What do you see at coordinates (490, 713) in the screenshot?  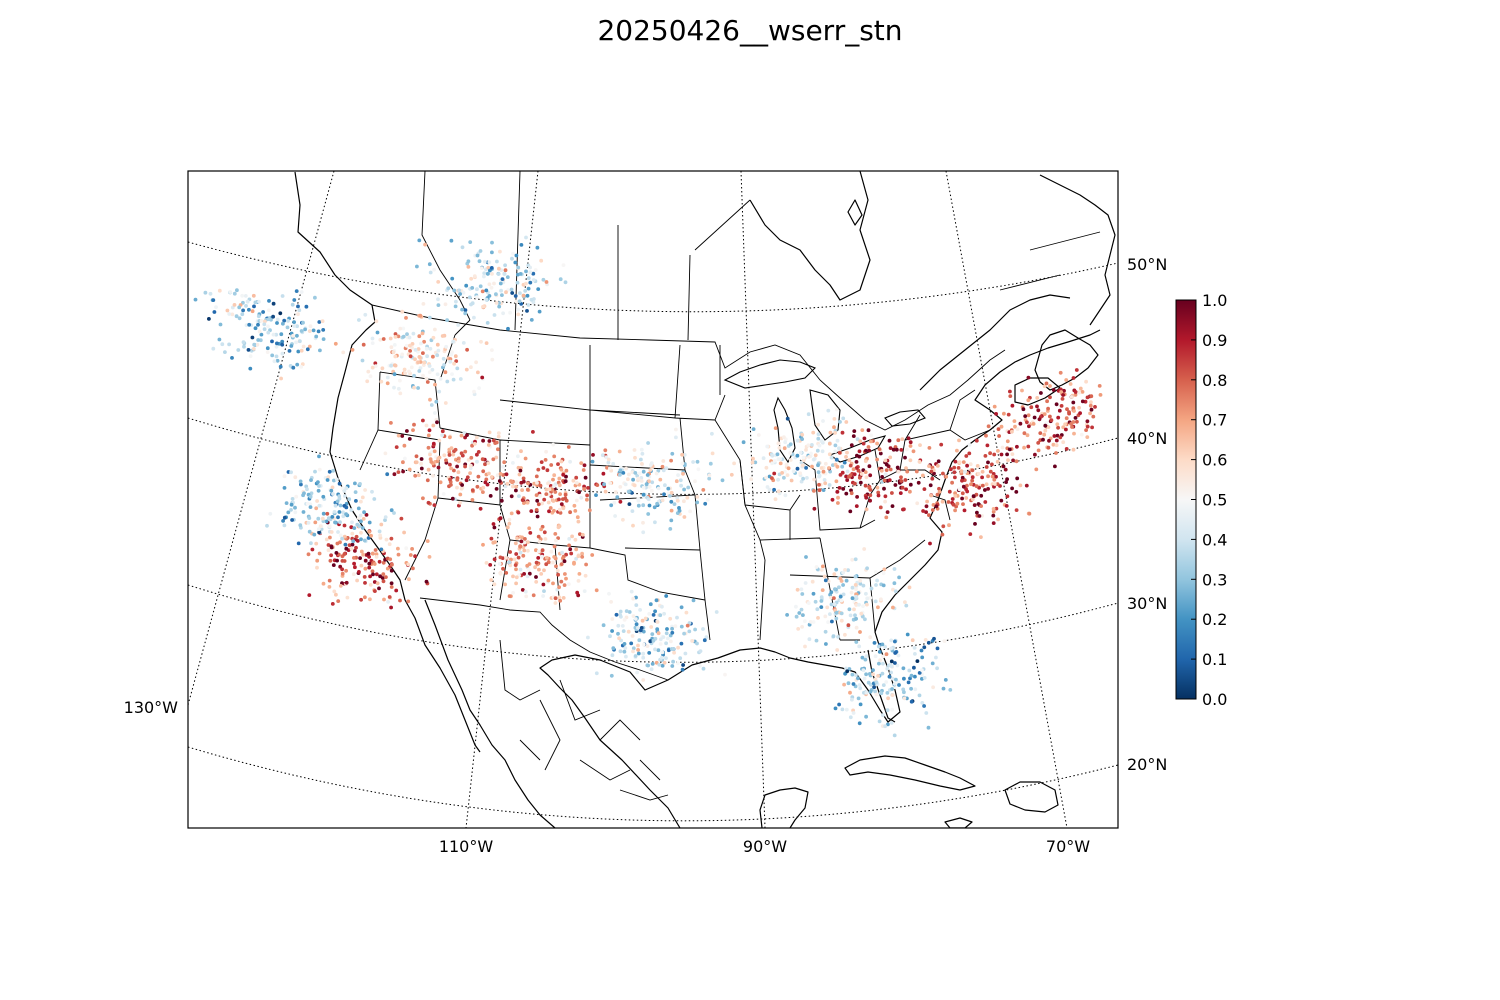 I see `baja-gulf` at bounding box center [490, 713].